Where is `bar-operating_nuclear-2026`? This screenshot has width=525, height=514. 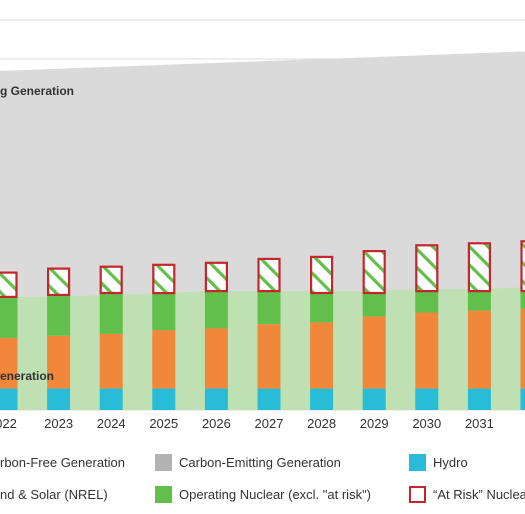
bar-operating_nuclear-2026 is located at coordinates (216, 310).